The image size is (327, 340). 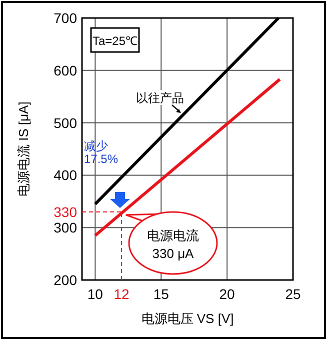 What do you see at coordinates (23, 149) in the screenshot?
I see `y-axis-title: 电源电流 IS [μA]` at bounding box center [23, 149].